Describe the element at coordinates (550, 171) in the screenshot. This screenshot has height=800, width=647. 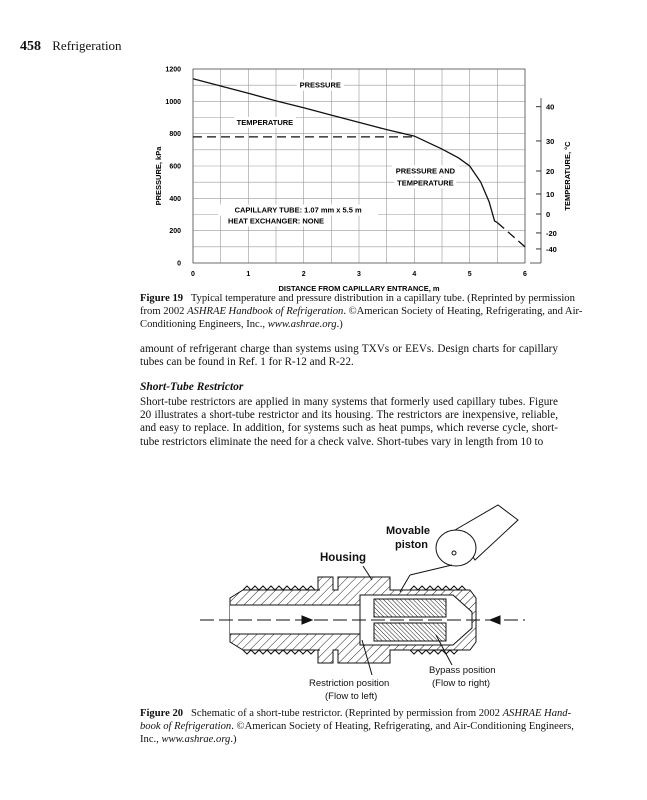
I see `right-tick-label: 20` at that location.